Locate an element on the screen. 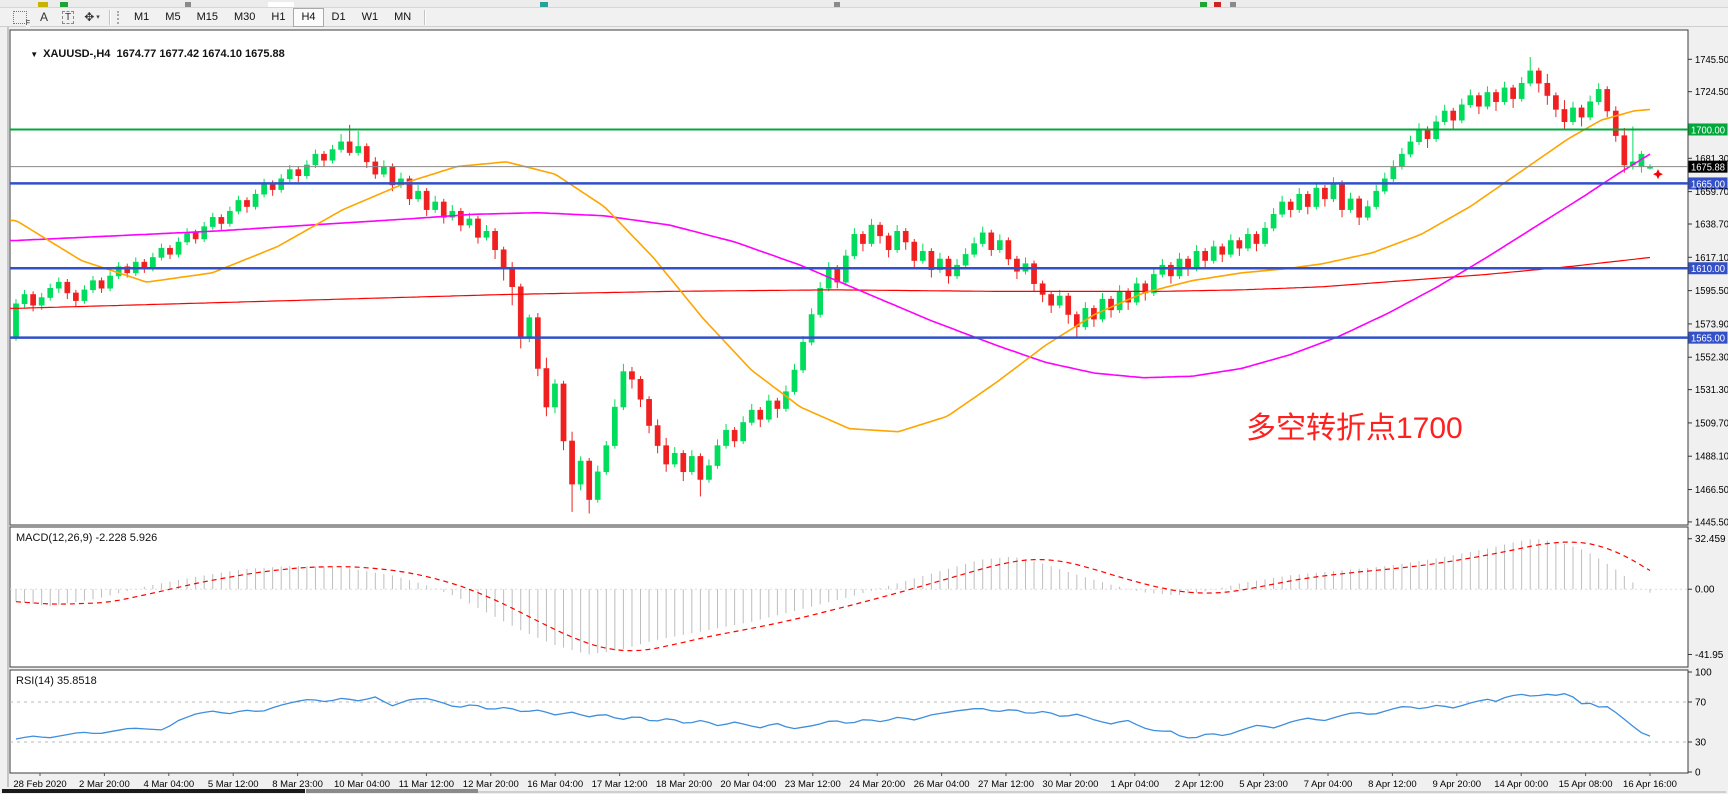 The image size is (1728, 794). svg-text: 1488.10 is located at coordinates (1711, 457).